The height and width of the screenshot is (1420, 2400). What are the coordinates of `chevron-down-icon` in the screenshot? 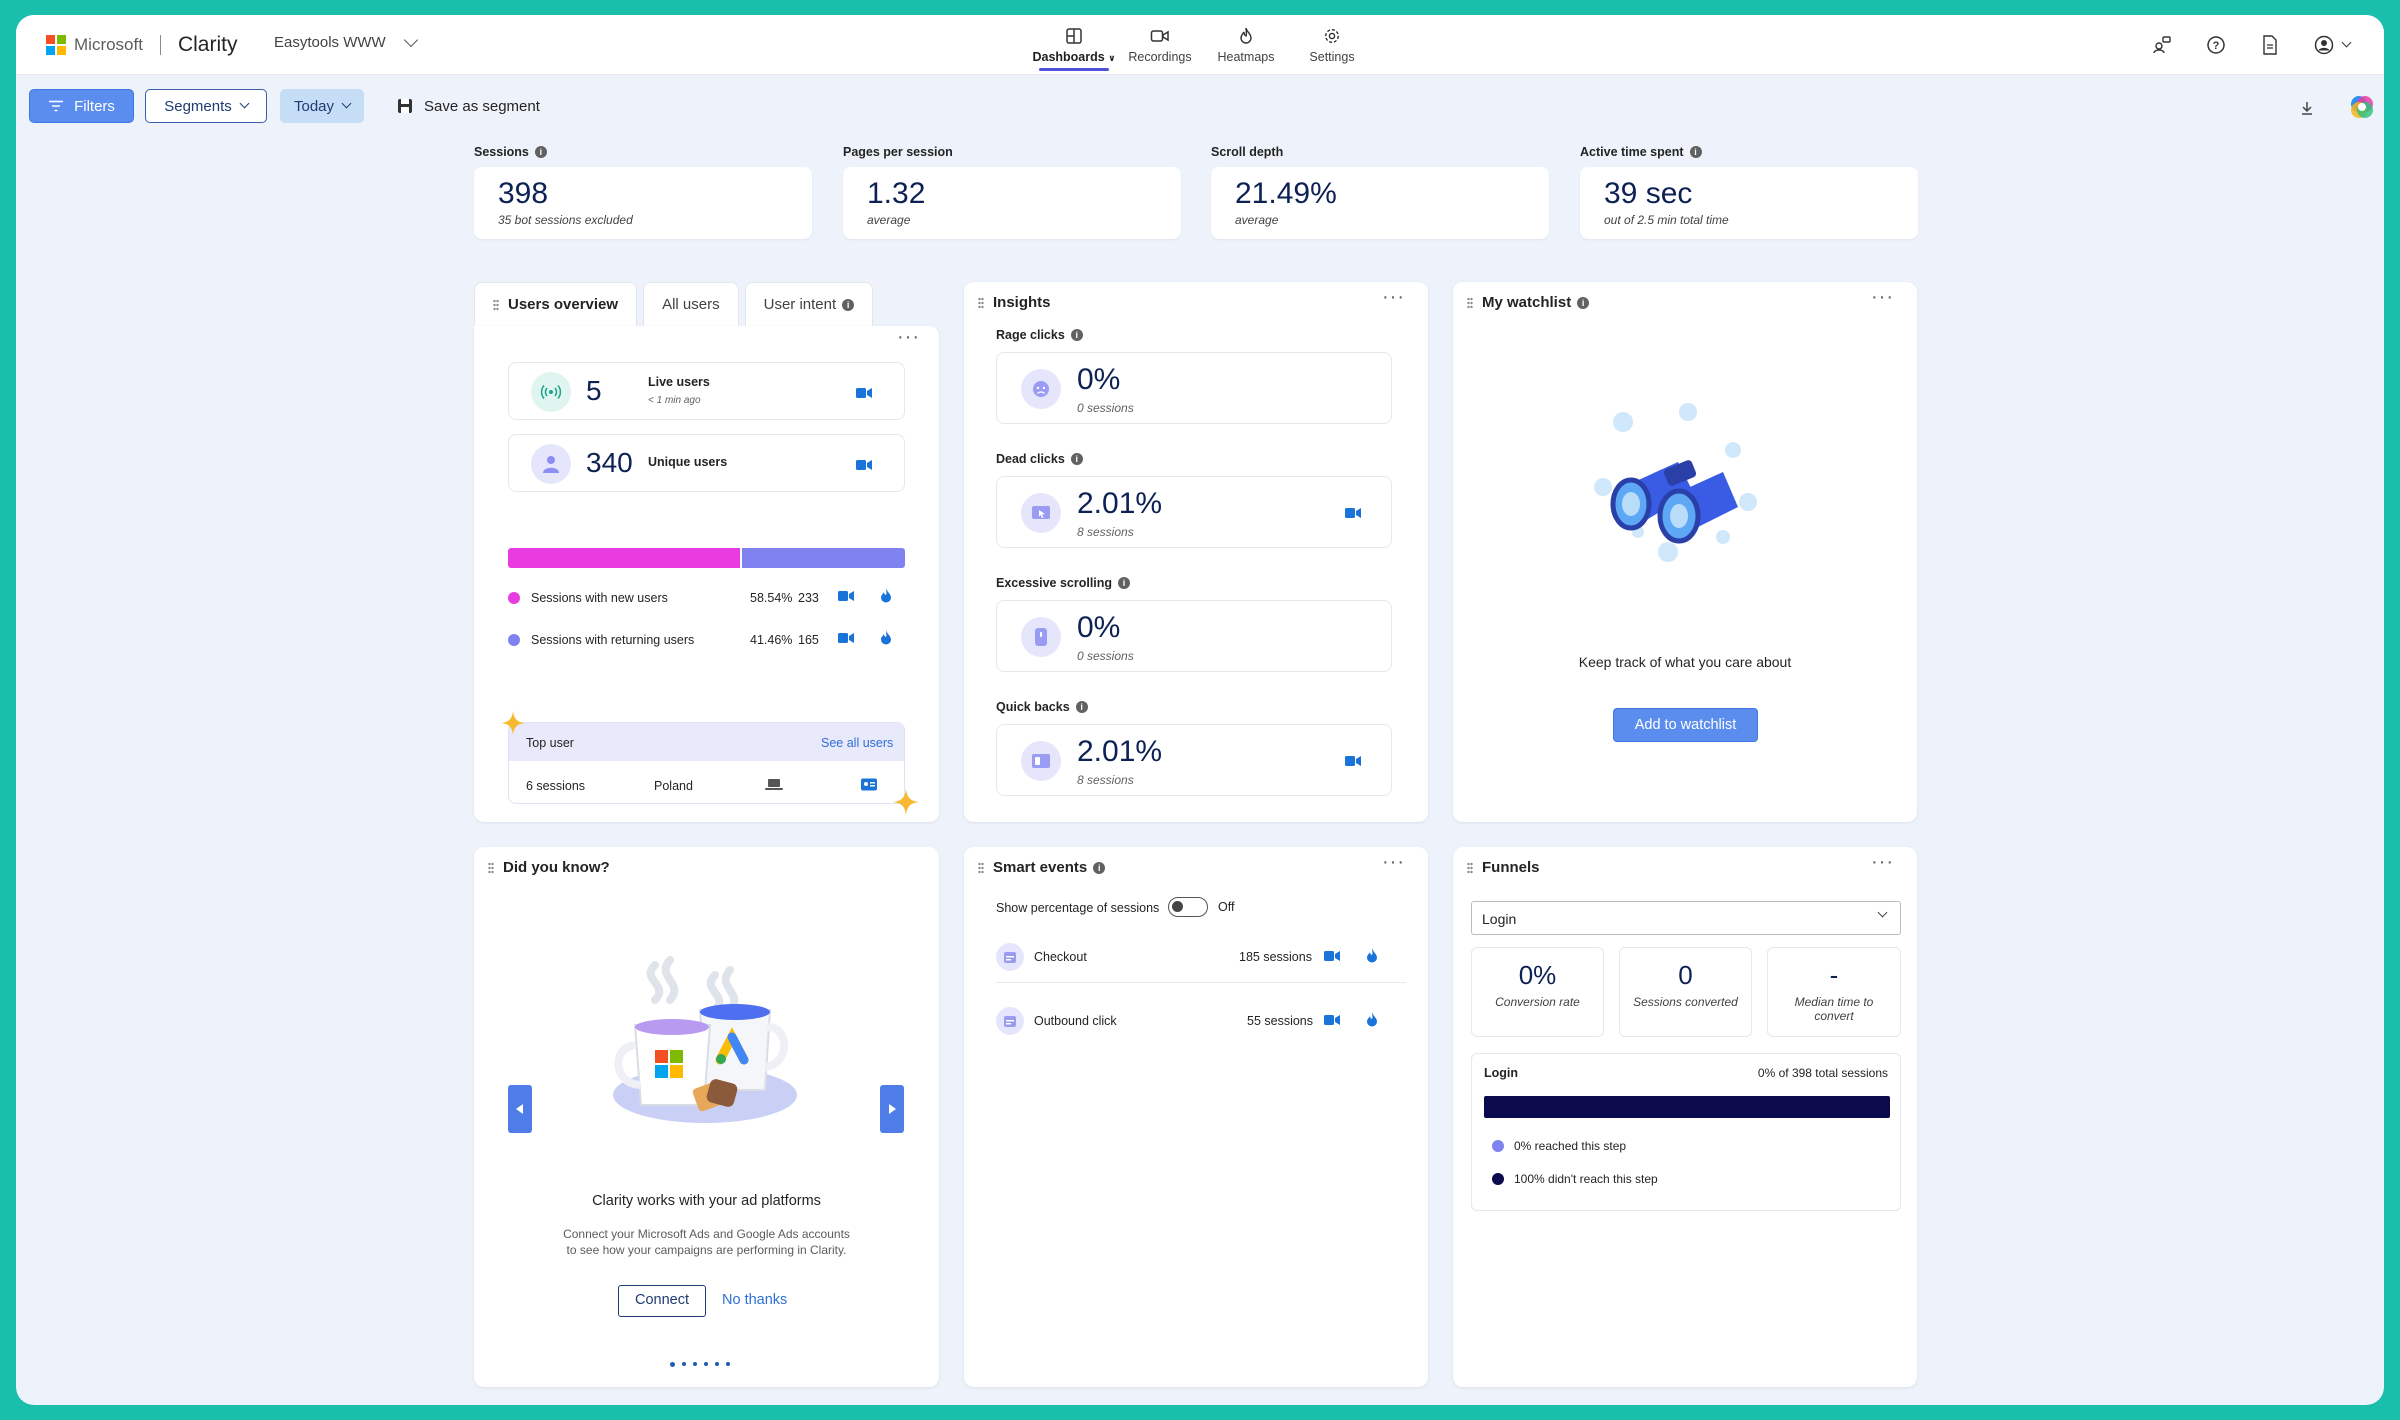 It's located at (410, 40).